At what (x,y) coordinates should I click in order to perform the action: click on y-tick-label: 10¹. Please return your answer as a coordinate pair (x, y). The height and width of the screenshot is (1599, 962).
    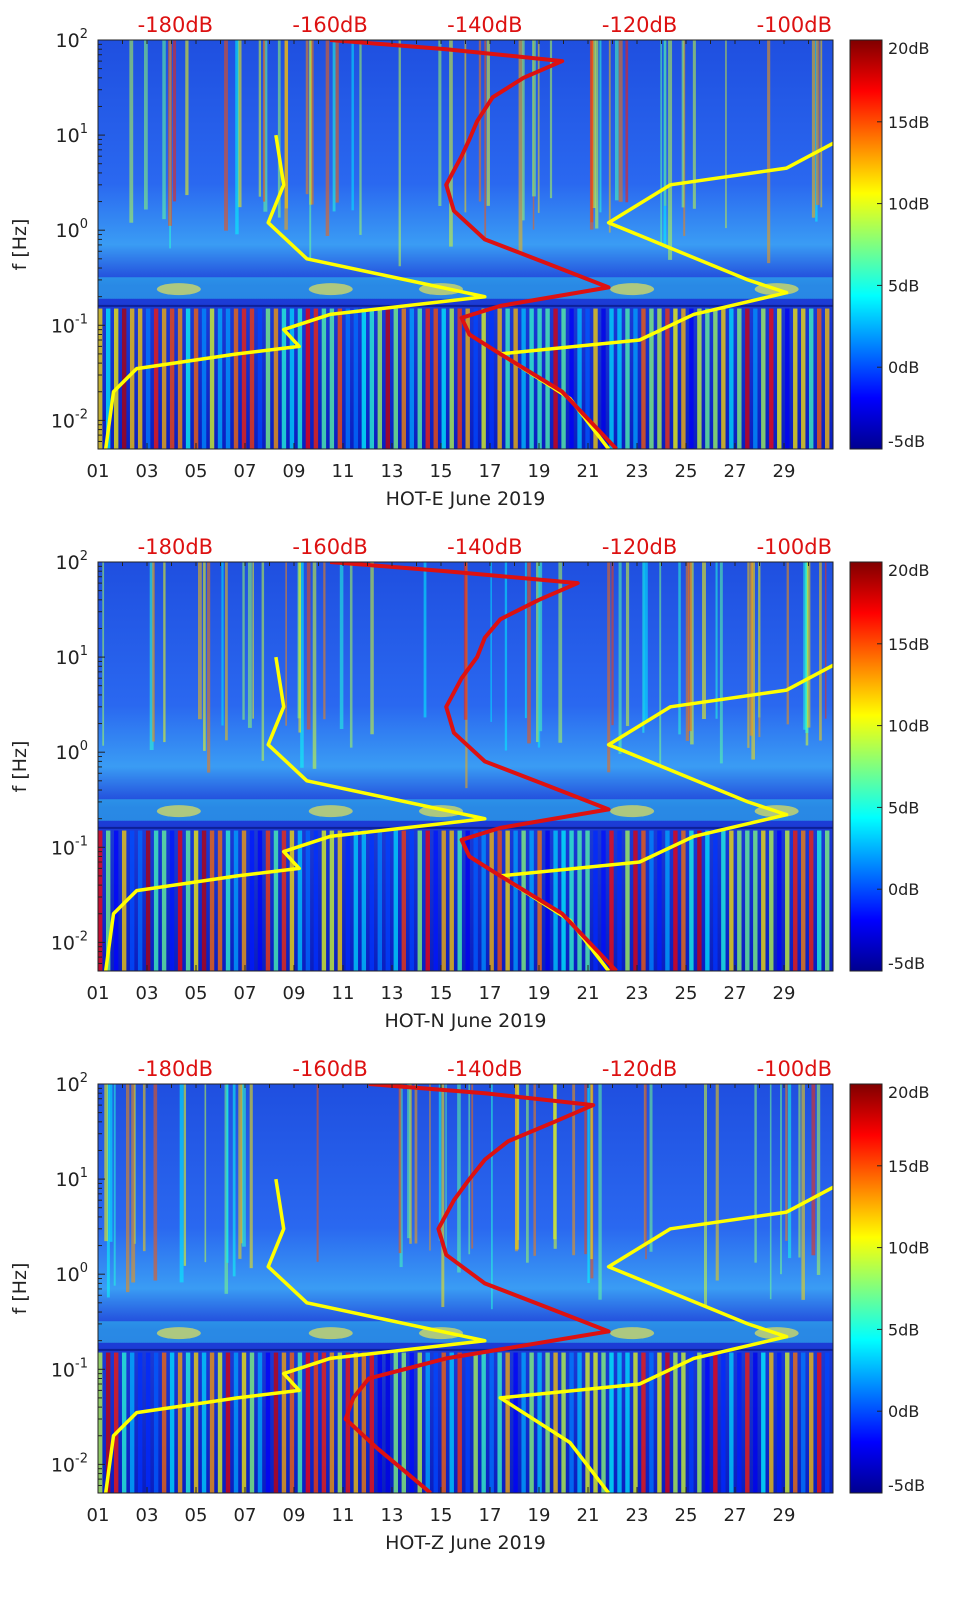
    Looking at the image, I should click on (72, 134).